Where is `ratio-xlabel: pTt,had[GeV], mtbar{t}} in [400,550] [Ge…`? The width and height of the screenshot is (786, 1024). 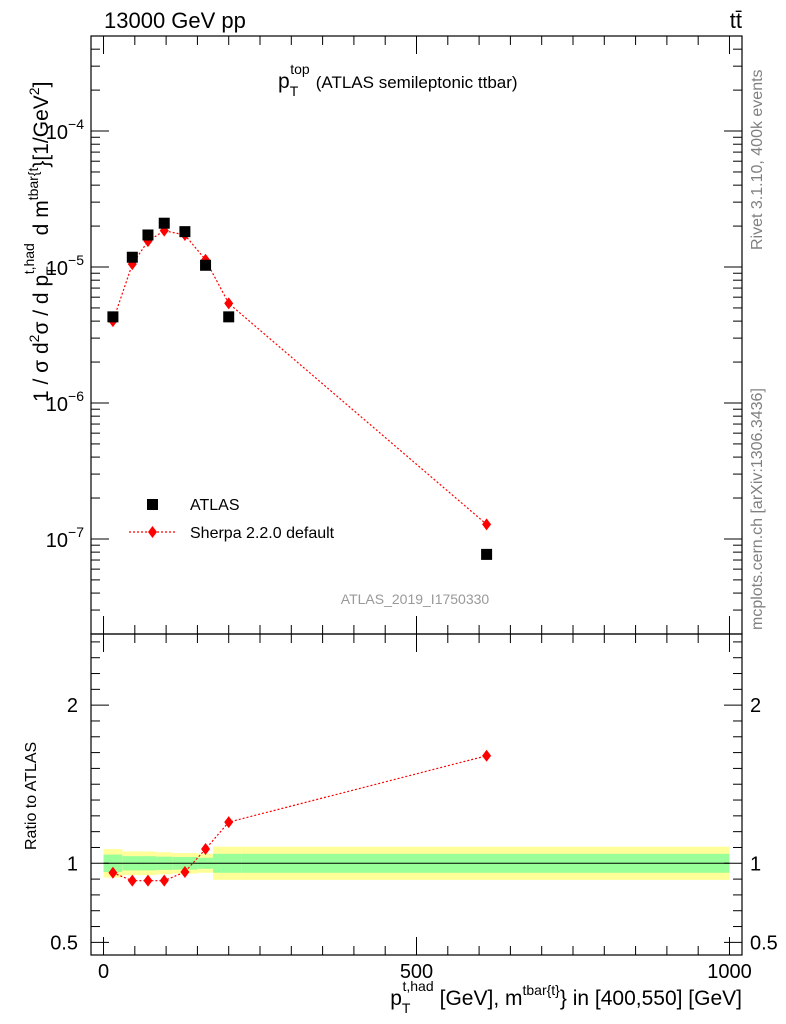
ratio-xlabel: pTt,had[GeV], mtbar{t}} in [400,550] [Ge… is located at coordinates (566, 997).